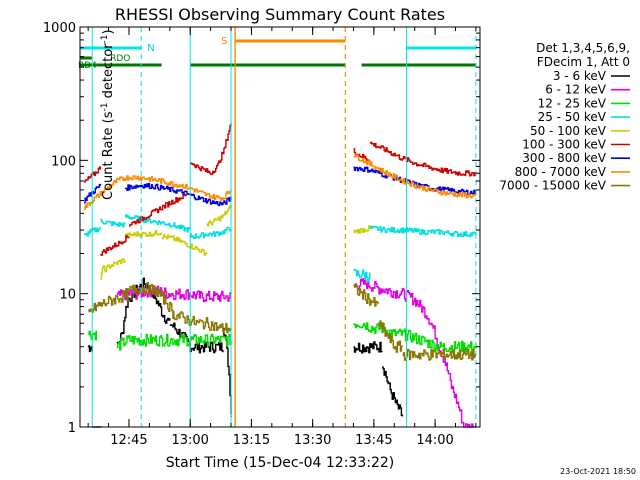  What do you see at coordinates (561, 172) in the screenshot?
I see `legend-label-7: 800 - 7000 keV` at bounding box center [561, 172].